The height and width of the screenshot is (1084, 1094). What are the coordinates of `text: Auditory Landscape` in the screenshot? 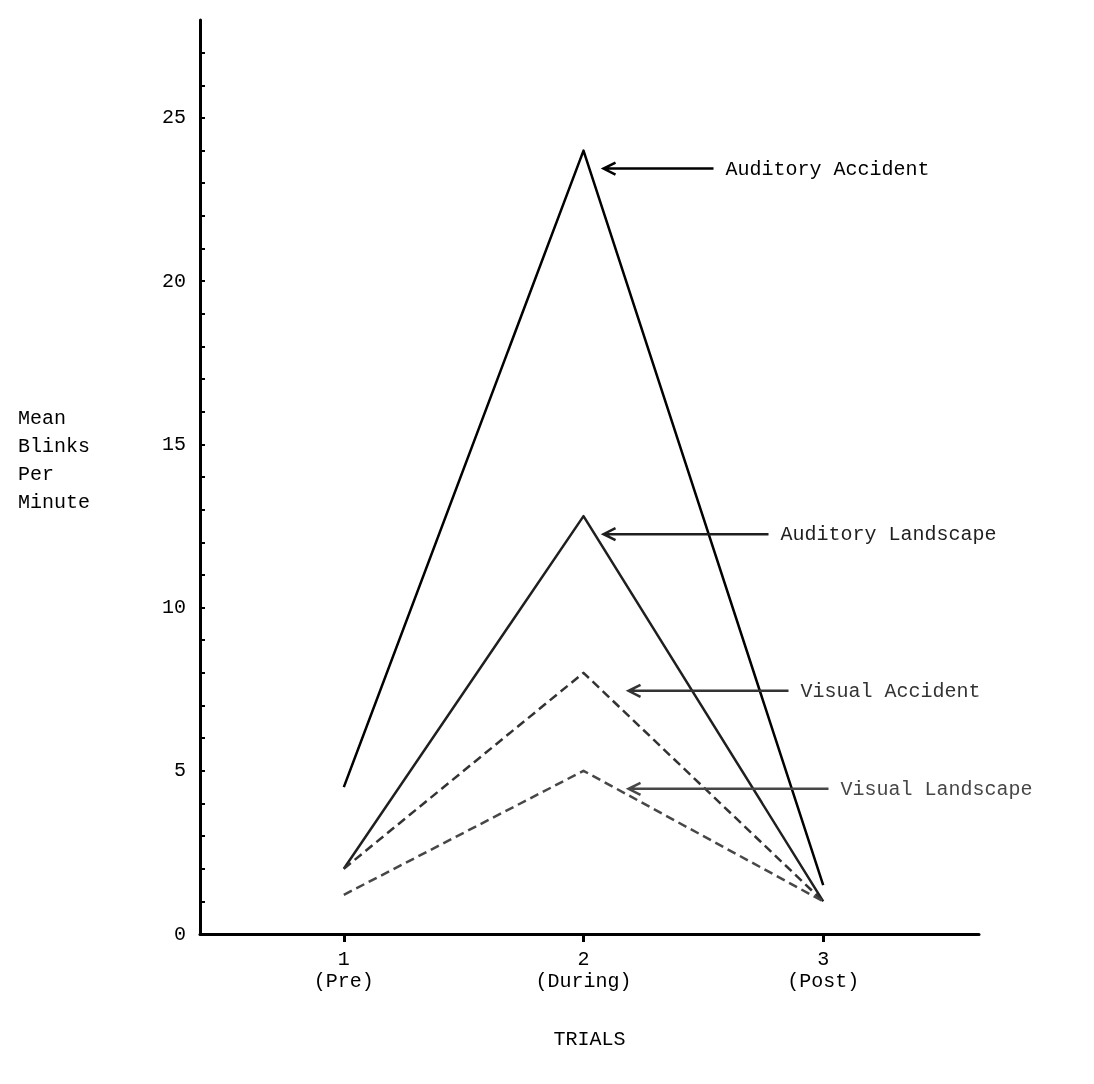 It's located at (888, 535).